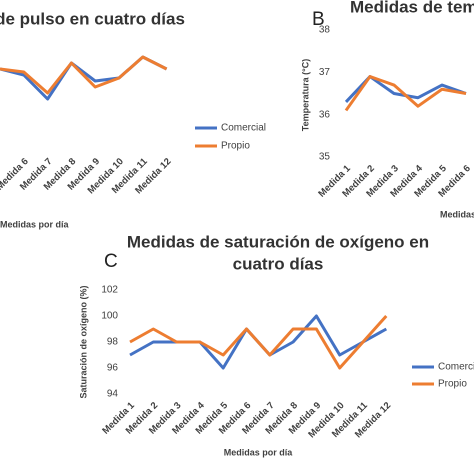 Image resolution: width=474 pixels, height=474 pixels. What do you see at coordinates (83, 341) in the screenshot?
I see `y-axis-title: Saturación de oxígeno (%)` at bounding box center [83, 341].